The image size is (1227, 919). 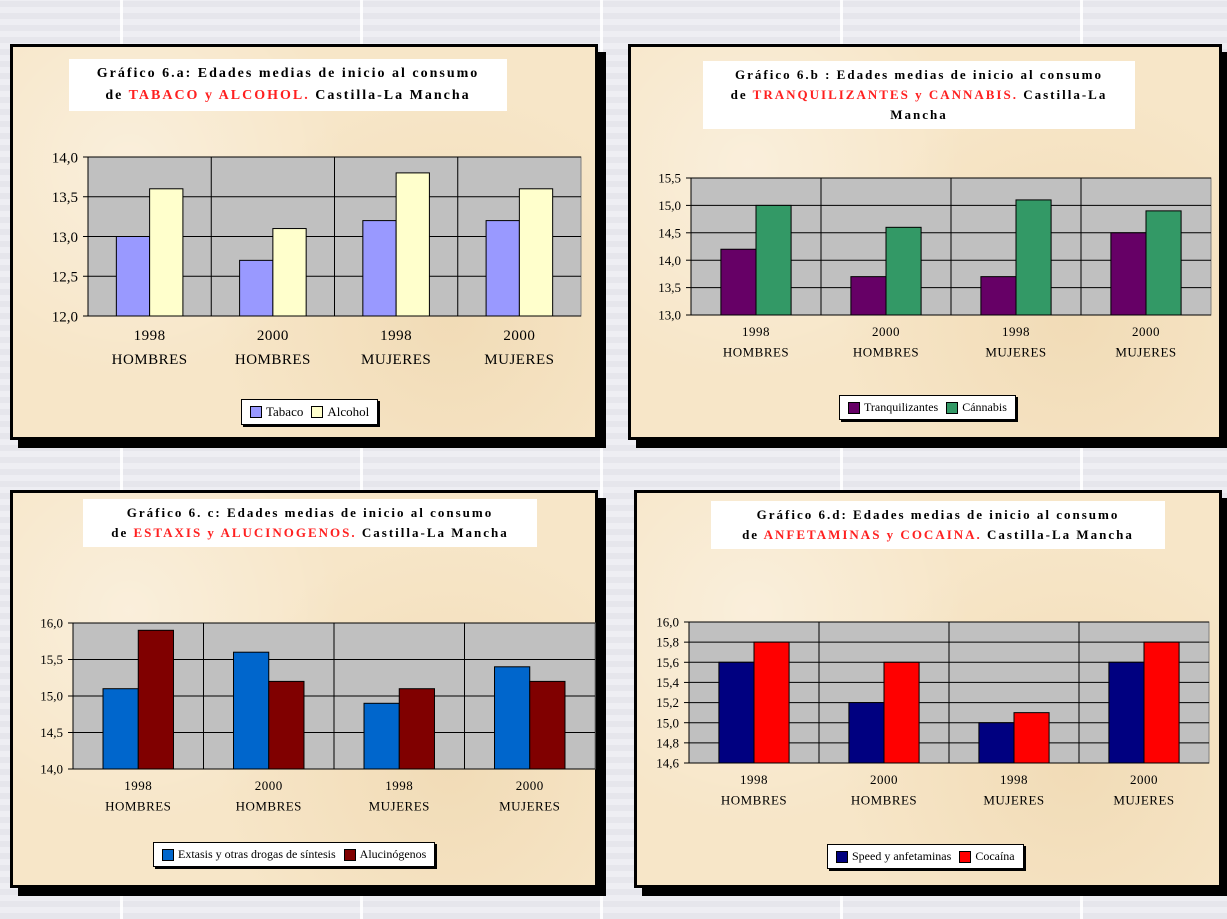 I want to click on legend-item: Extasis y otras drogas de síntesis, so click(x=249, y=854).